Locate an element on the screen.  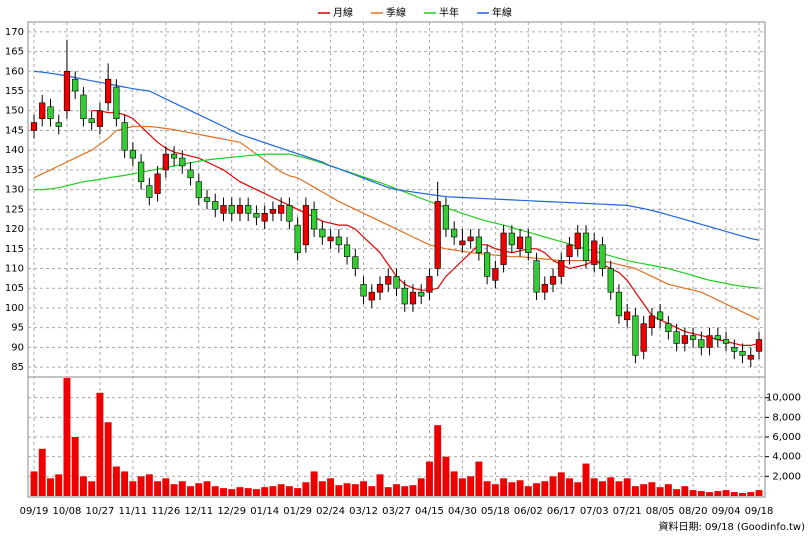
x-tick-label: 06/17 is located at coordinates (561, 511).